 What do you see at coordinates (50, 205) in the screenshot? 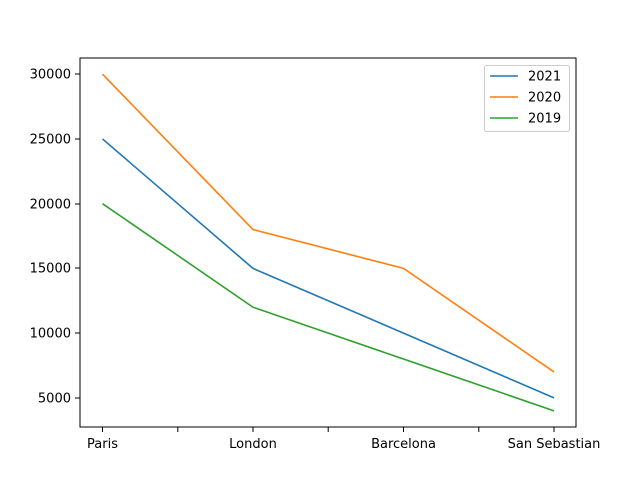
I see `y-tick-label: 20000` at bounding box center [50, 205].